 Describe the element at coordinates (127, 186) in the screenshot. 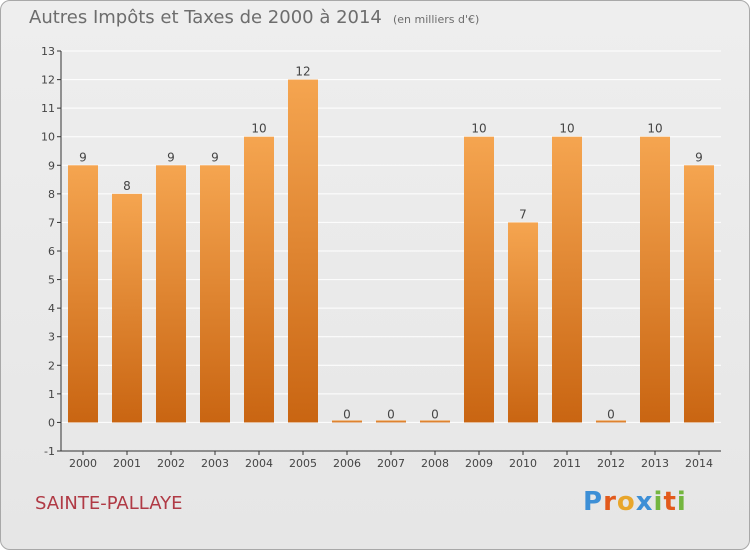

I see `bar-value-label: 8` at that location.